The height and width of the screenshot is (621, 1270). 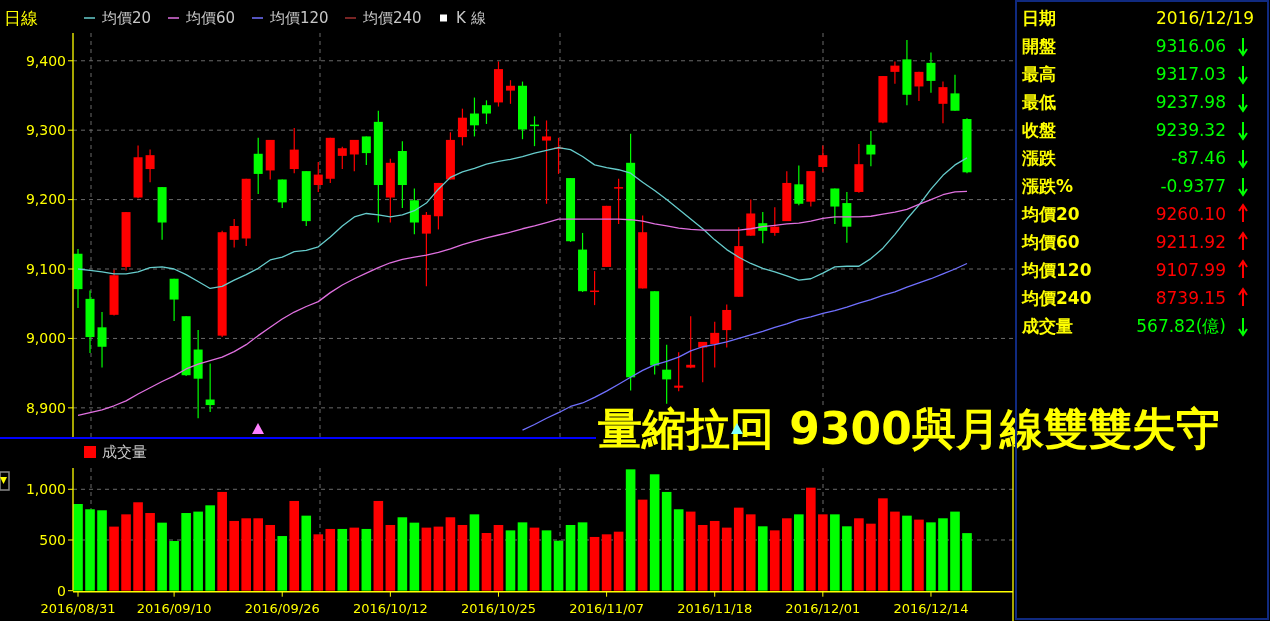 What do you see at coordinates (45, 489) in the screenshot?
I see `y-tick-label: 1,000` at bounding box center [45, 489].